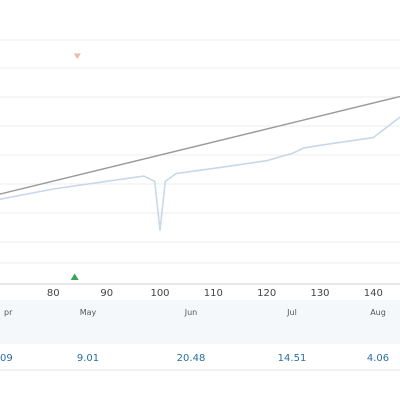 This screenshot has width=400, height=400. I want to click on month-values: 09 9.01 20.48 14.51 4.06, so click(194, 358).